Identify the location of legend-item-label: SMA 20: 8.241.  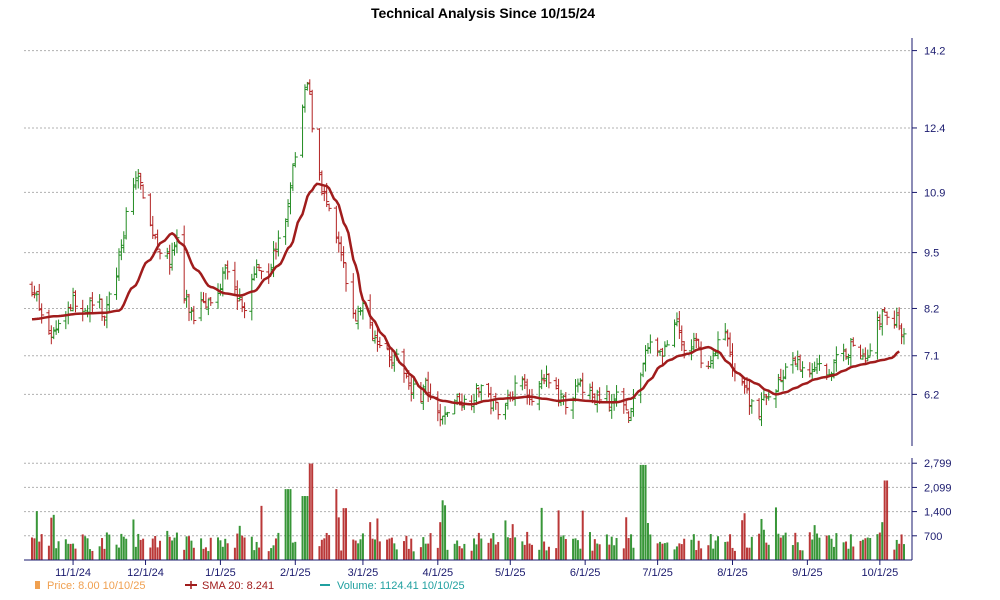
(238, 586).